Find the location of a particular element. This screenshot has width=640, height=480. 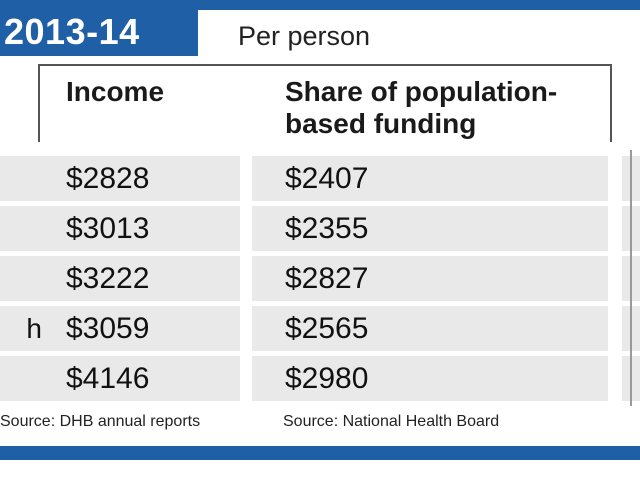

table-row: $2828 $2407 is located at coordinates (320, 178).